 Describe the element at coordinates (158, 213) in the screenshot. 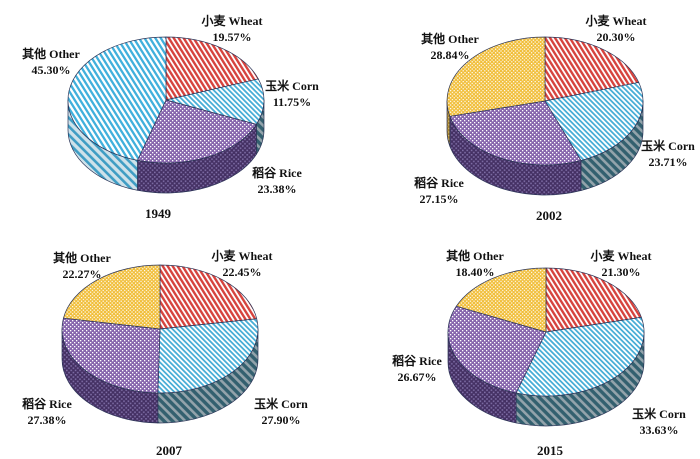

I see `year-label-1949: 1949` at that location.